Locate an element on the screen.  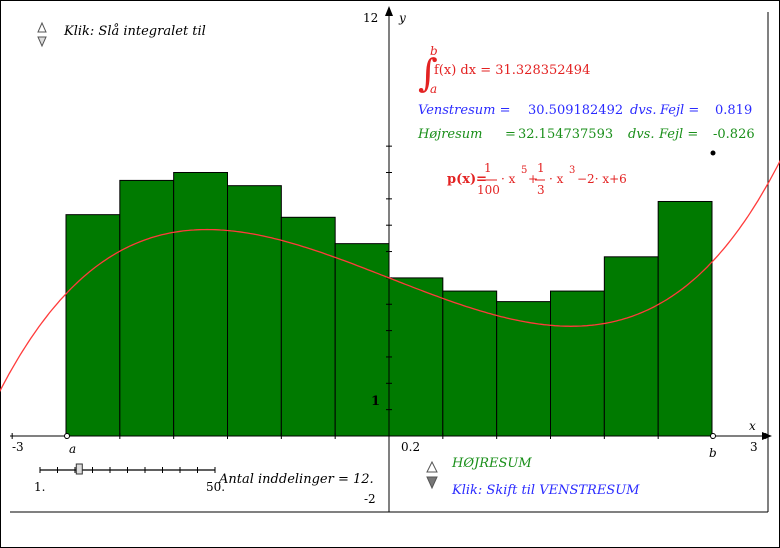
slider-thumb is located at coordinates (79, 469).